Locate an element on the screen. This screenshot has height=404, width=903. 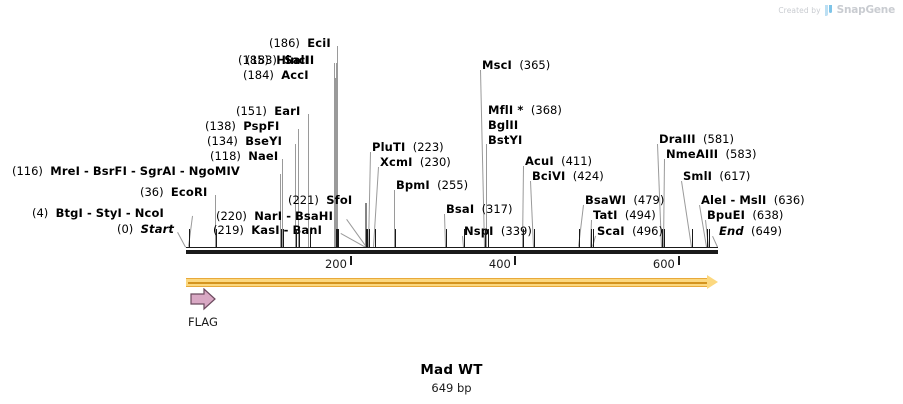
site-position: (479) is located at coordinates (649, 200).